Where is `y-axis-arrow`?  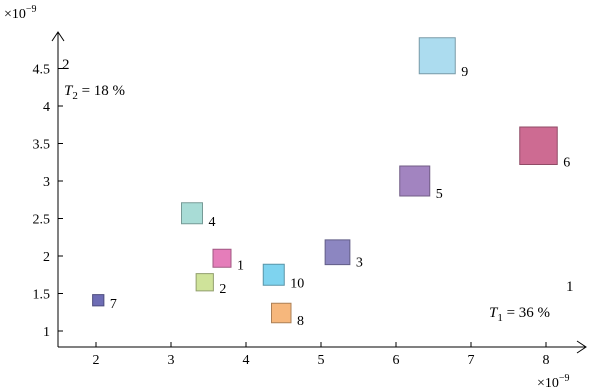
y-axis-arrow is located at coordinates (58, 36).